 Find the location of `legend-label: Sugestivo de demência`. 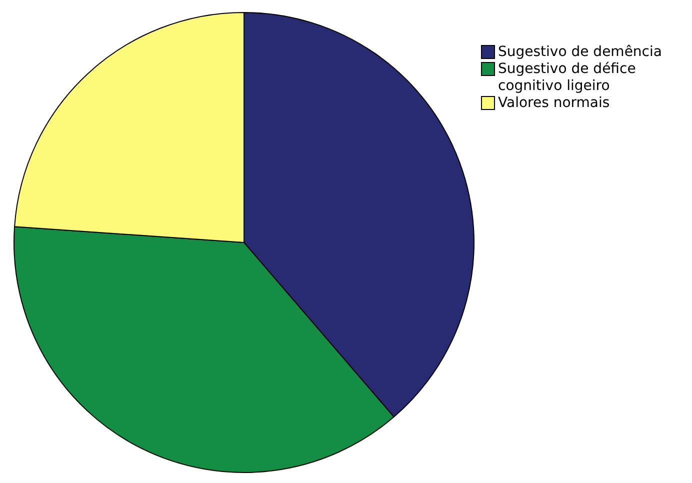

legend-label: Sugestivo de demência is located at coordinates (580, 52).